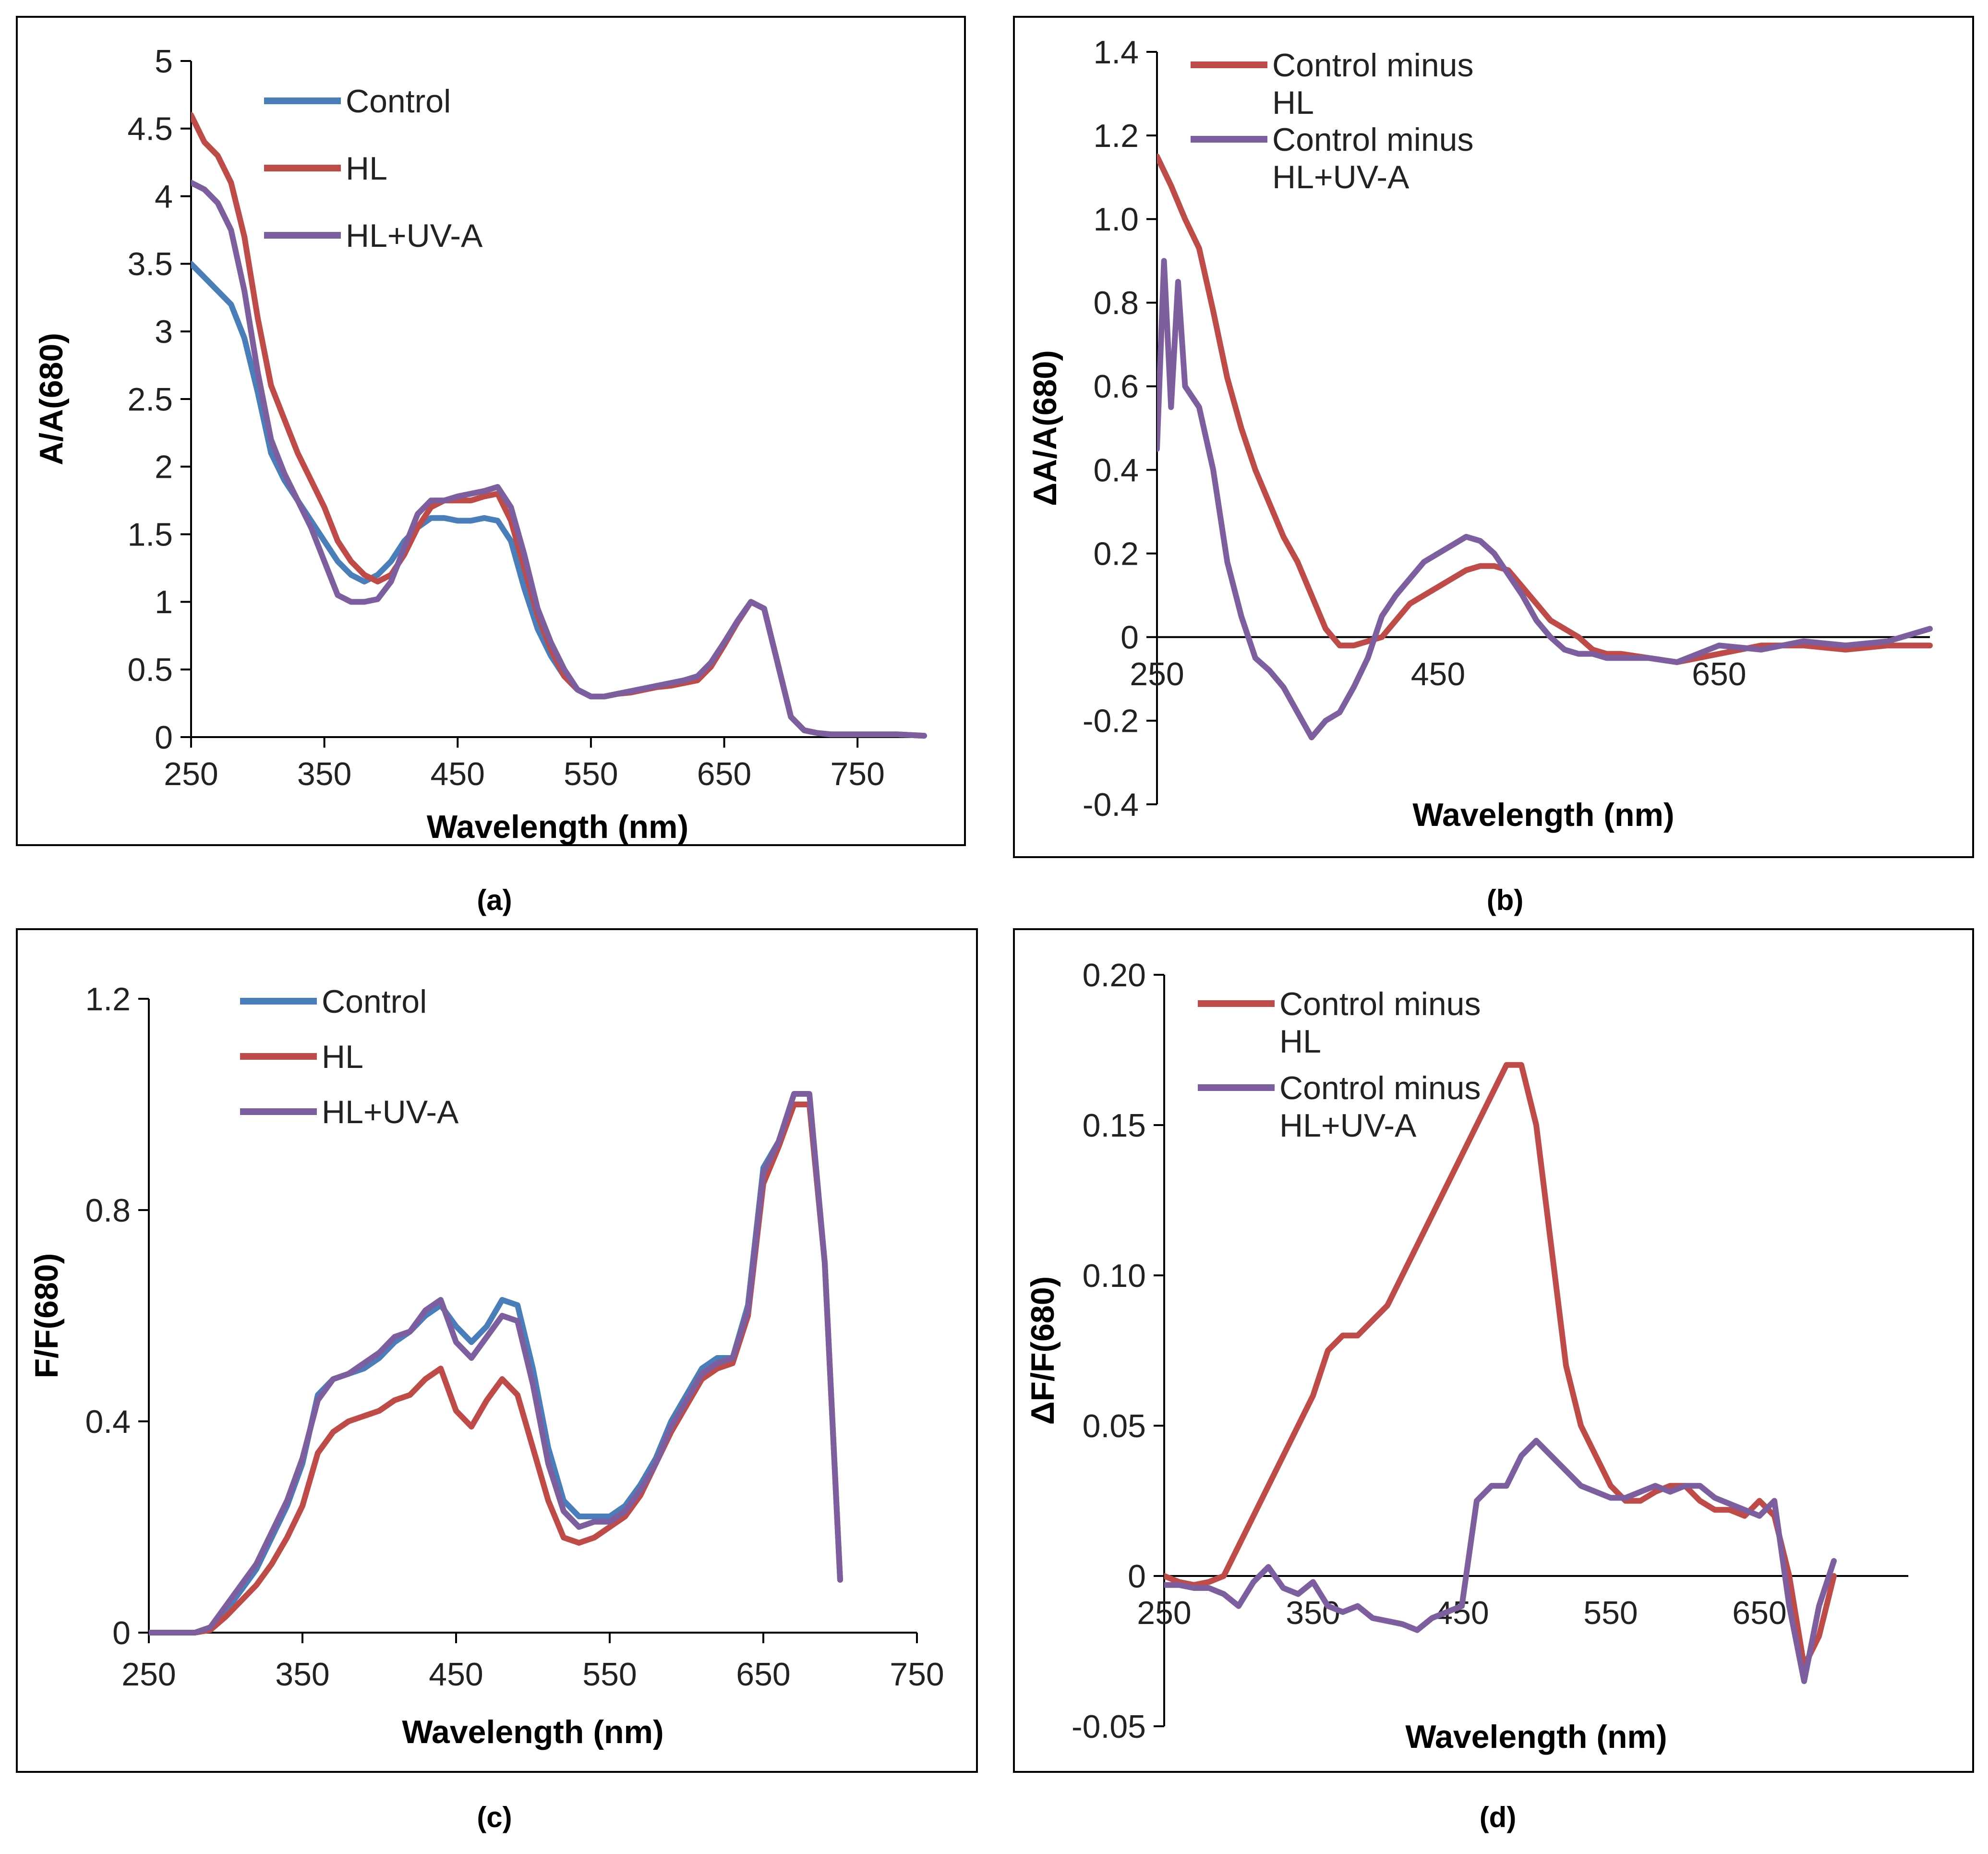  I want to click on series-line-control-minus-hl, so click(1500, 1366).